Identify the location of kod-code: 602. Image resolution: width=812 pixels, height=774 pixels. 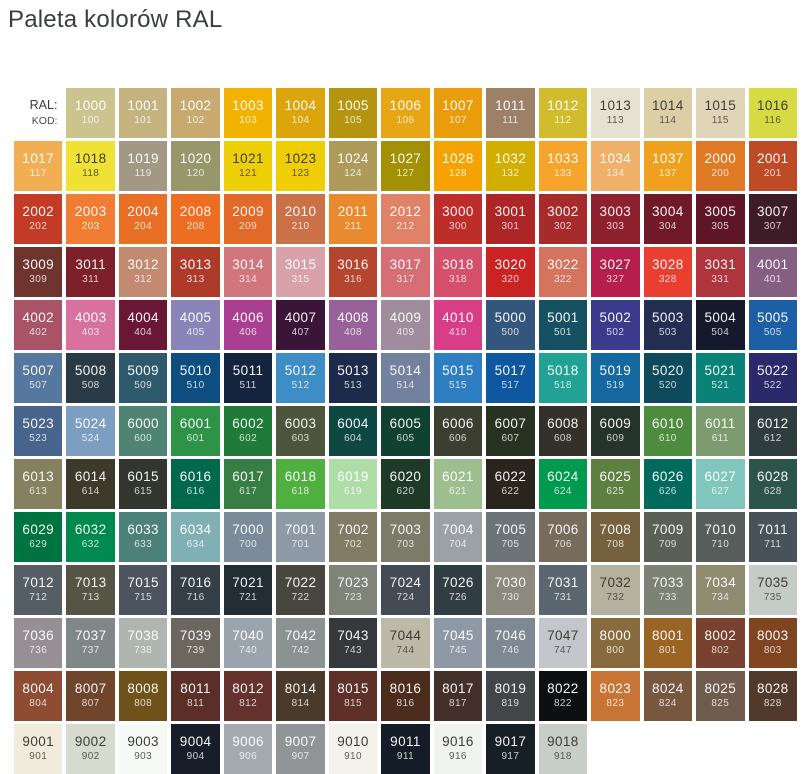
(248, 439).